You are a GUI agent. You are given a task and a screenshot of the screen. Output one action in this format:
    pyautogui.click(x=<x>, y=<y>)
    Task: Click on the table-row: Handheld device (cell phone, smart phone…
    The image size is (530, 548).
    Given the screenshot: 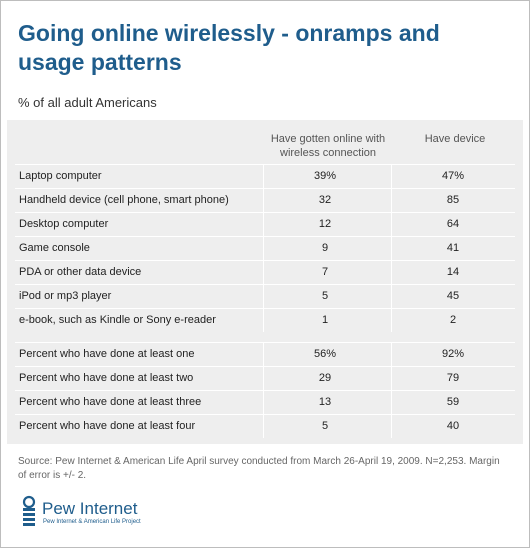 What is the action you would take?
    pyautogui.click(x=265, y=200)
    